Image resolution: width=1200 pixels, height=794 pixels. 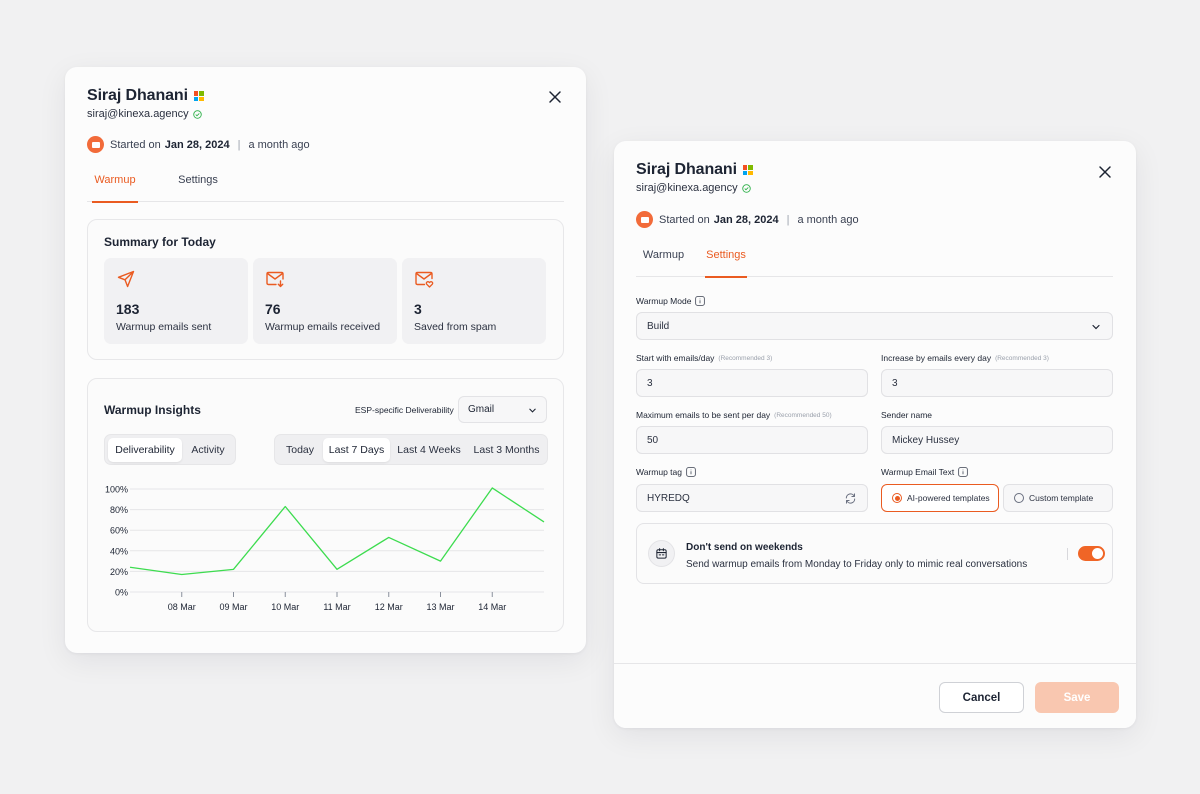 I want to click on stat-card-sent: 183 Warmup emails sent, so click(x=176, y=301).